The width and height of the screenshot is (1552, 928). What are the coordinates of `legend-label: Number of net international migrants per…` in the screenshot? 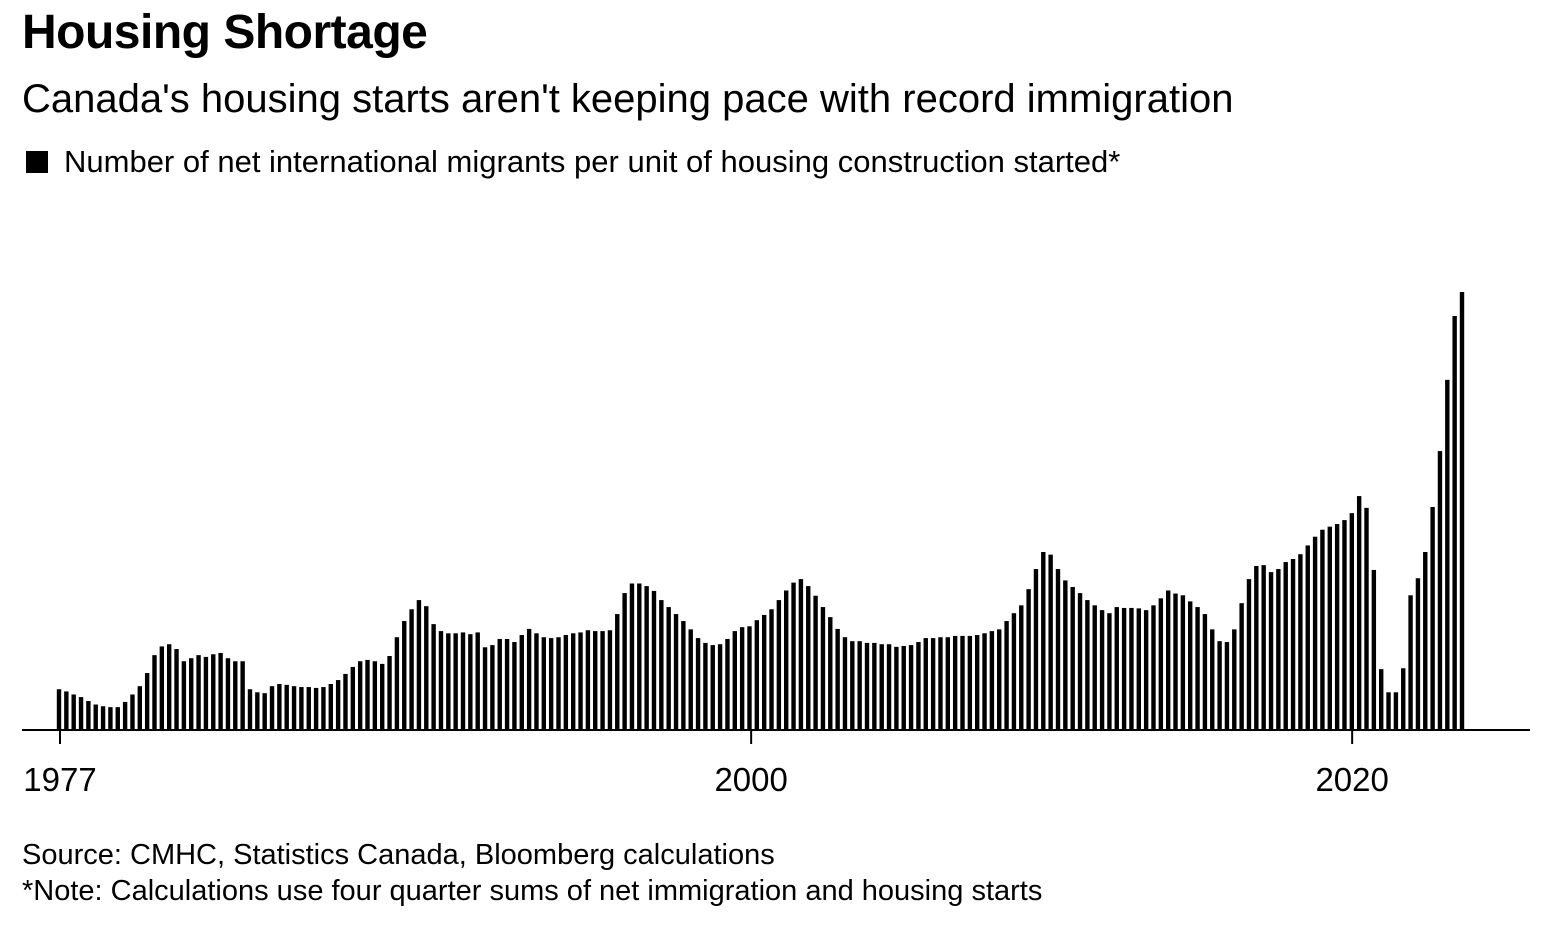 It's located at (592, 161).